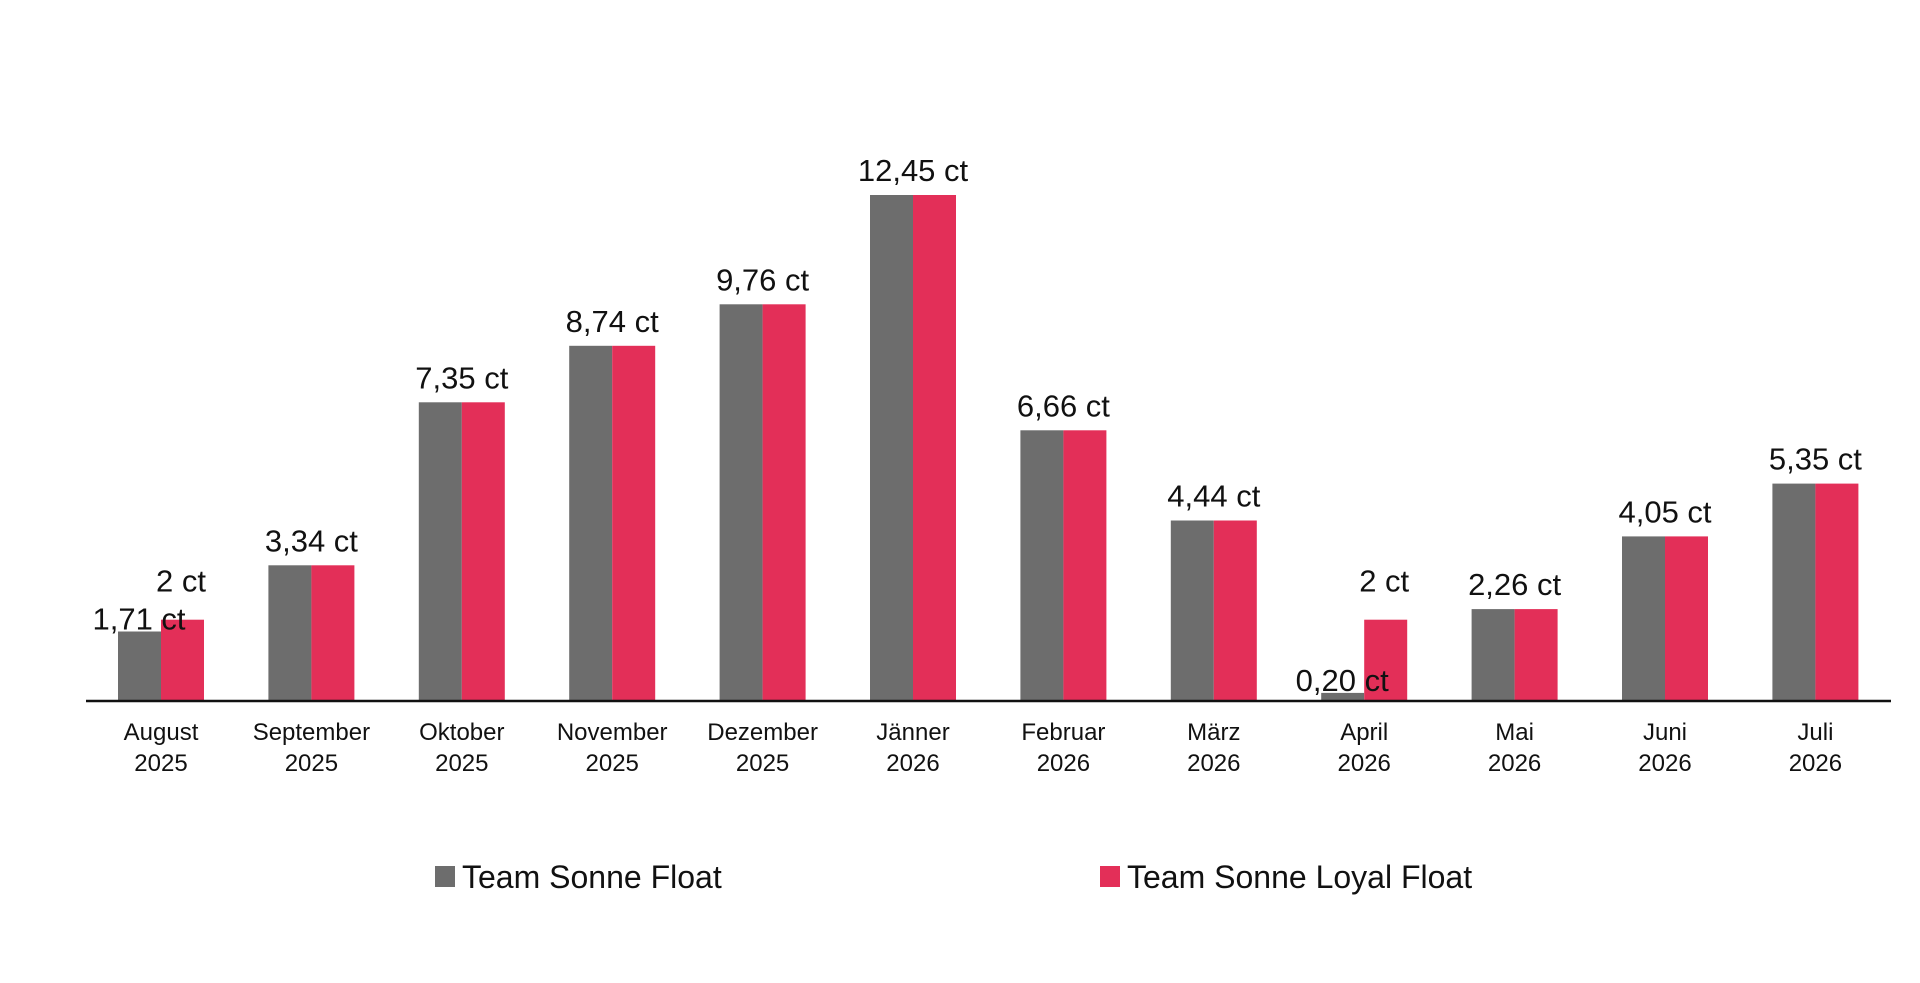  What do you see at coordinates (612, 321) in the screenshot?
I see `data-label-3: 8,74 ct` at bounding box center [612, 321].